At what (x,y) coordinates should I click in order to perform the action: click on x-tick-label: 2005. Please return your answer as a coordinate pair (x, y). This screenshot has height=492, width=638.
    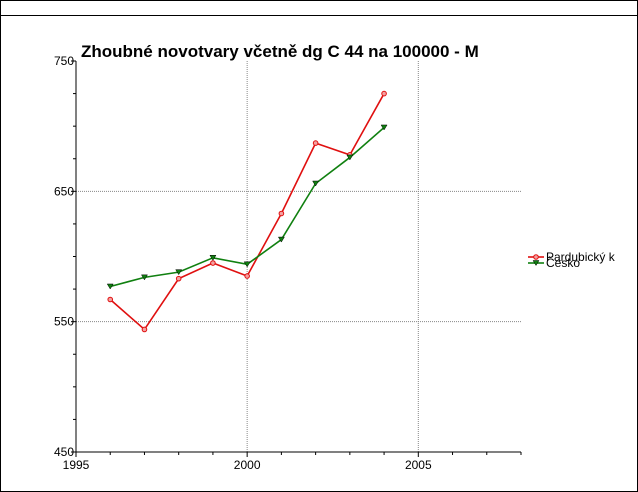
    Looking at the image, I should click on (418, 465).